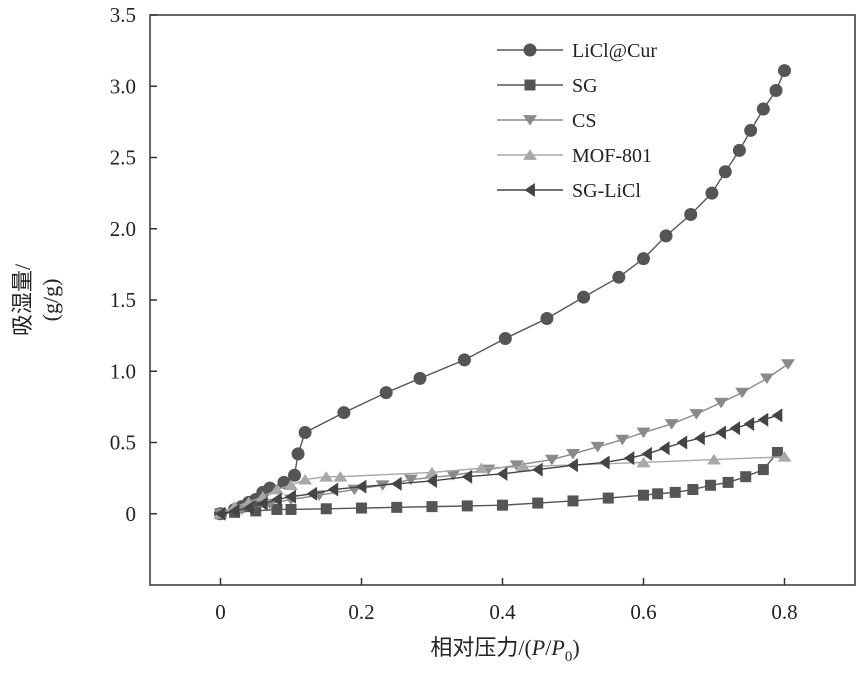 The image size is (859, 673). What do you see at coordinates (784, 612) in the screenshot?
I see `x-tick-label: 0.8` at bounding box center [784, 612].